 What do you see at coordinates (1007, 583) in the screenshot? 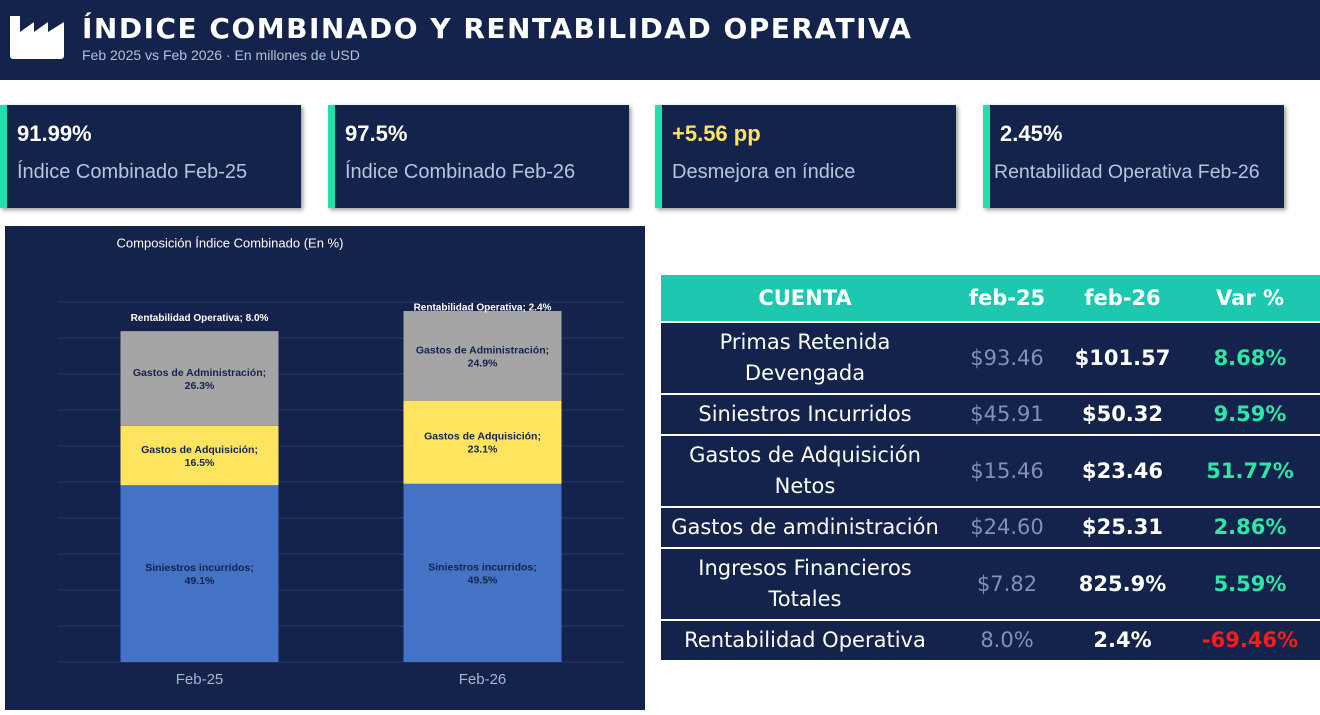
I see `table-cell: $7.82` at bounding box center [1007, 583].